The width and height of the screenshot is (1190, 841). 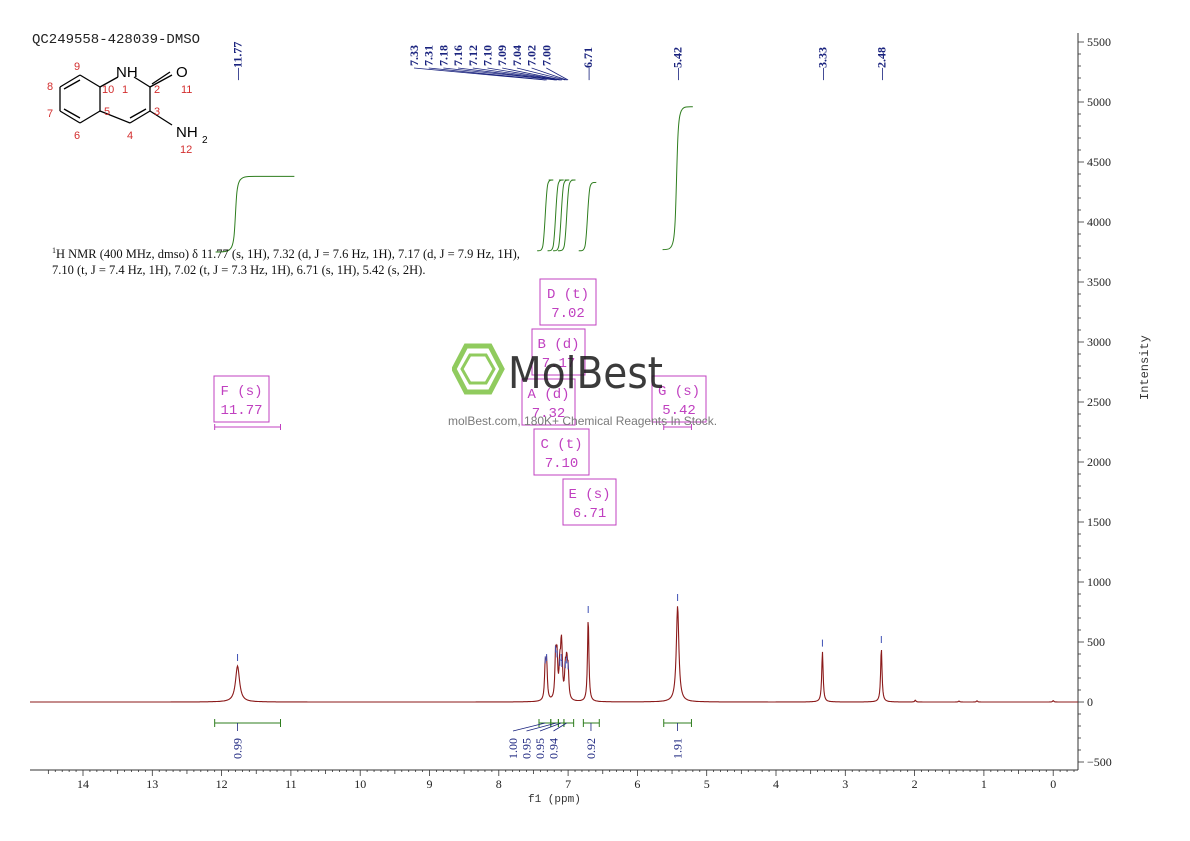 What do you see at coordinates (157, 112) in the screenshot?
I see `atom-number-3: 3` at bounding box center [157, 112].